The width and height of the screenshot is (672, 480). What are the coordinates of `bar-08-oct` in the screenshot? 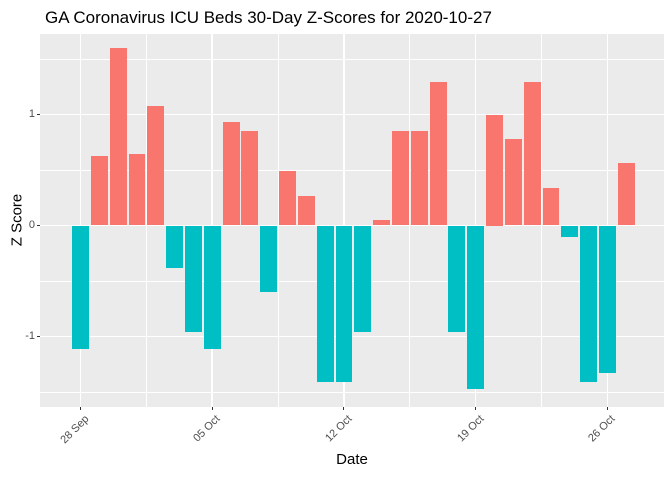 It's located at (269, 259).